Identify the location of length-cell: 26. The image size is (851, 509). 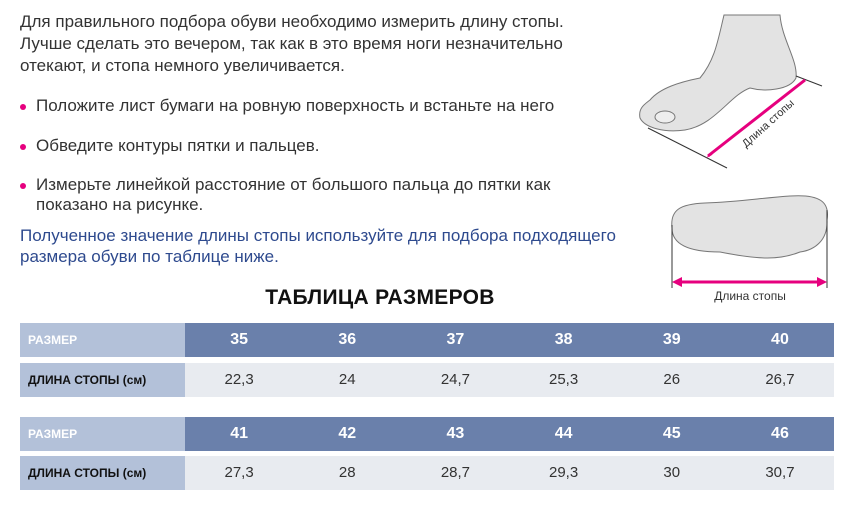
(672, 379).